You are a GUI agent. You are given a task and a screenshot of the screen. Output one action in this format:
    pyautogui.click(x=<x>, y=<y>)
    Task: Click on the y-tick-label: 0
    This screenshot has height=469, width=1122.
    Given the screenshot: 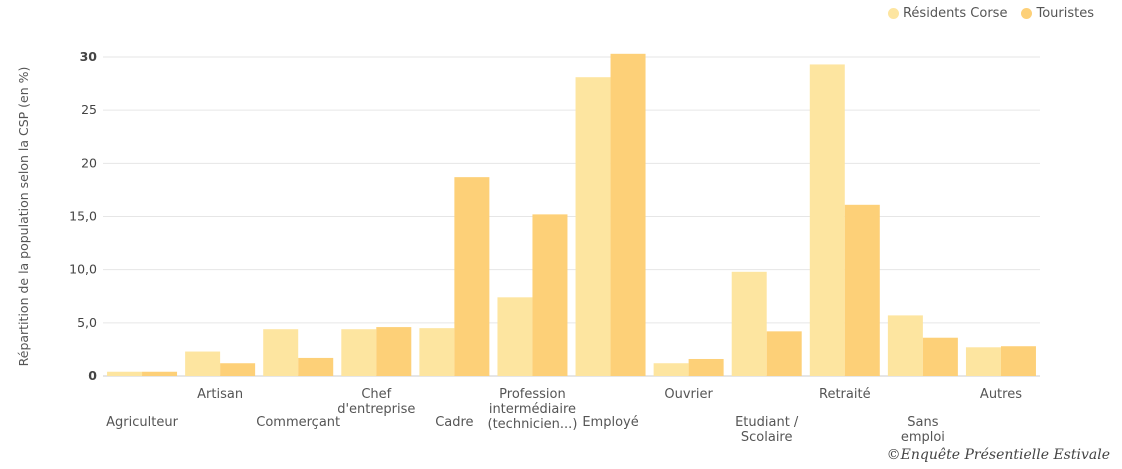 What is the action you would take?
    pyautogui.click(x=92, y=375)
    